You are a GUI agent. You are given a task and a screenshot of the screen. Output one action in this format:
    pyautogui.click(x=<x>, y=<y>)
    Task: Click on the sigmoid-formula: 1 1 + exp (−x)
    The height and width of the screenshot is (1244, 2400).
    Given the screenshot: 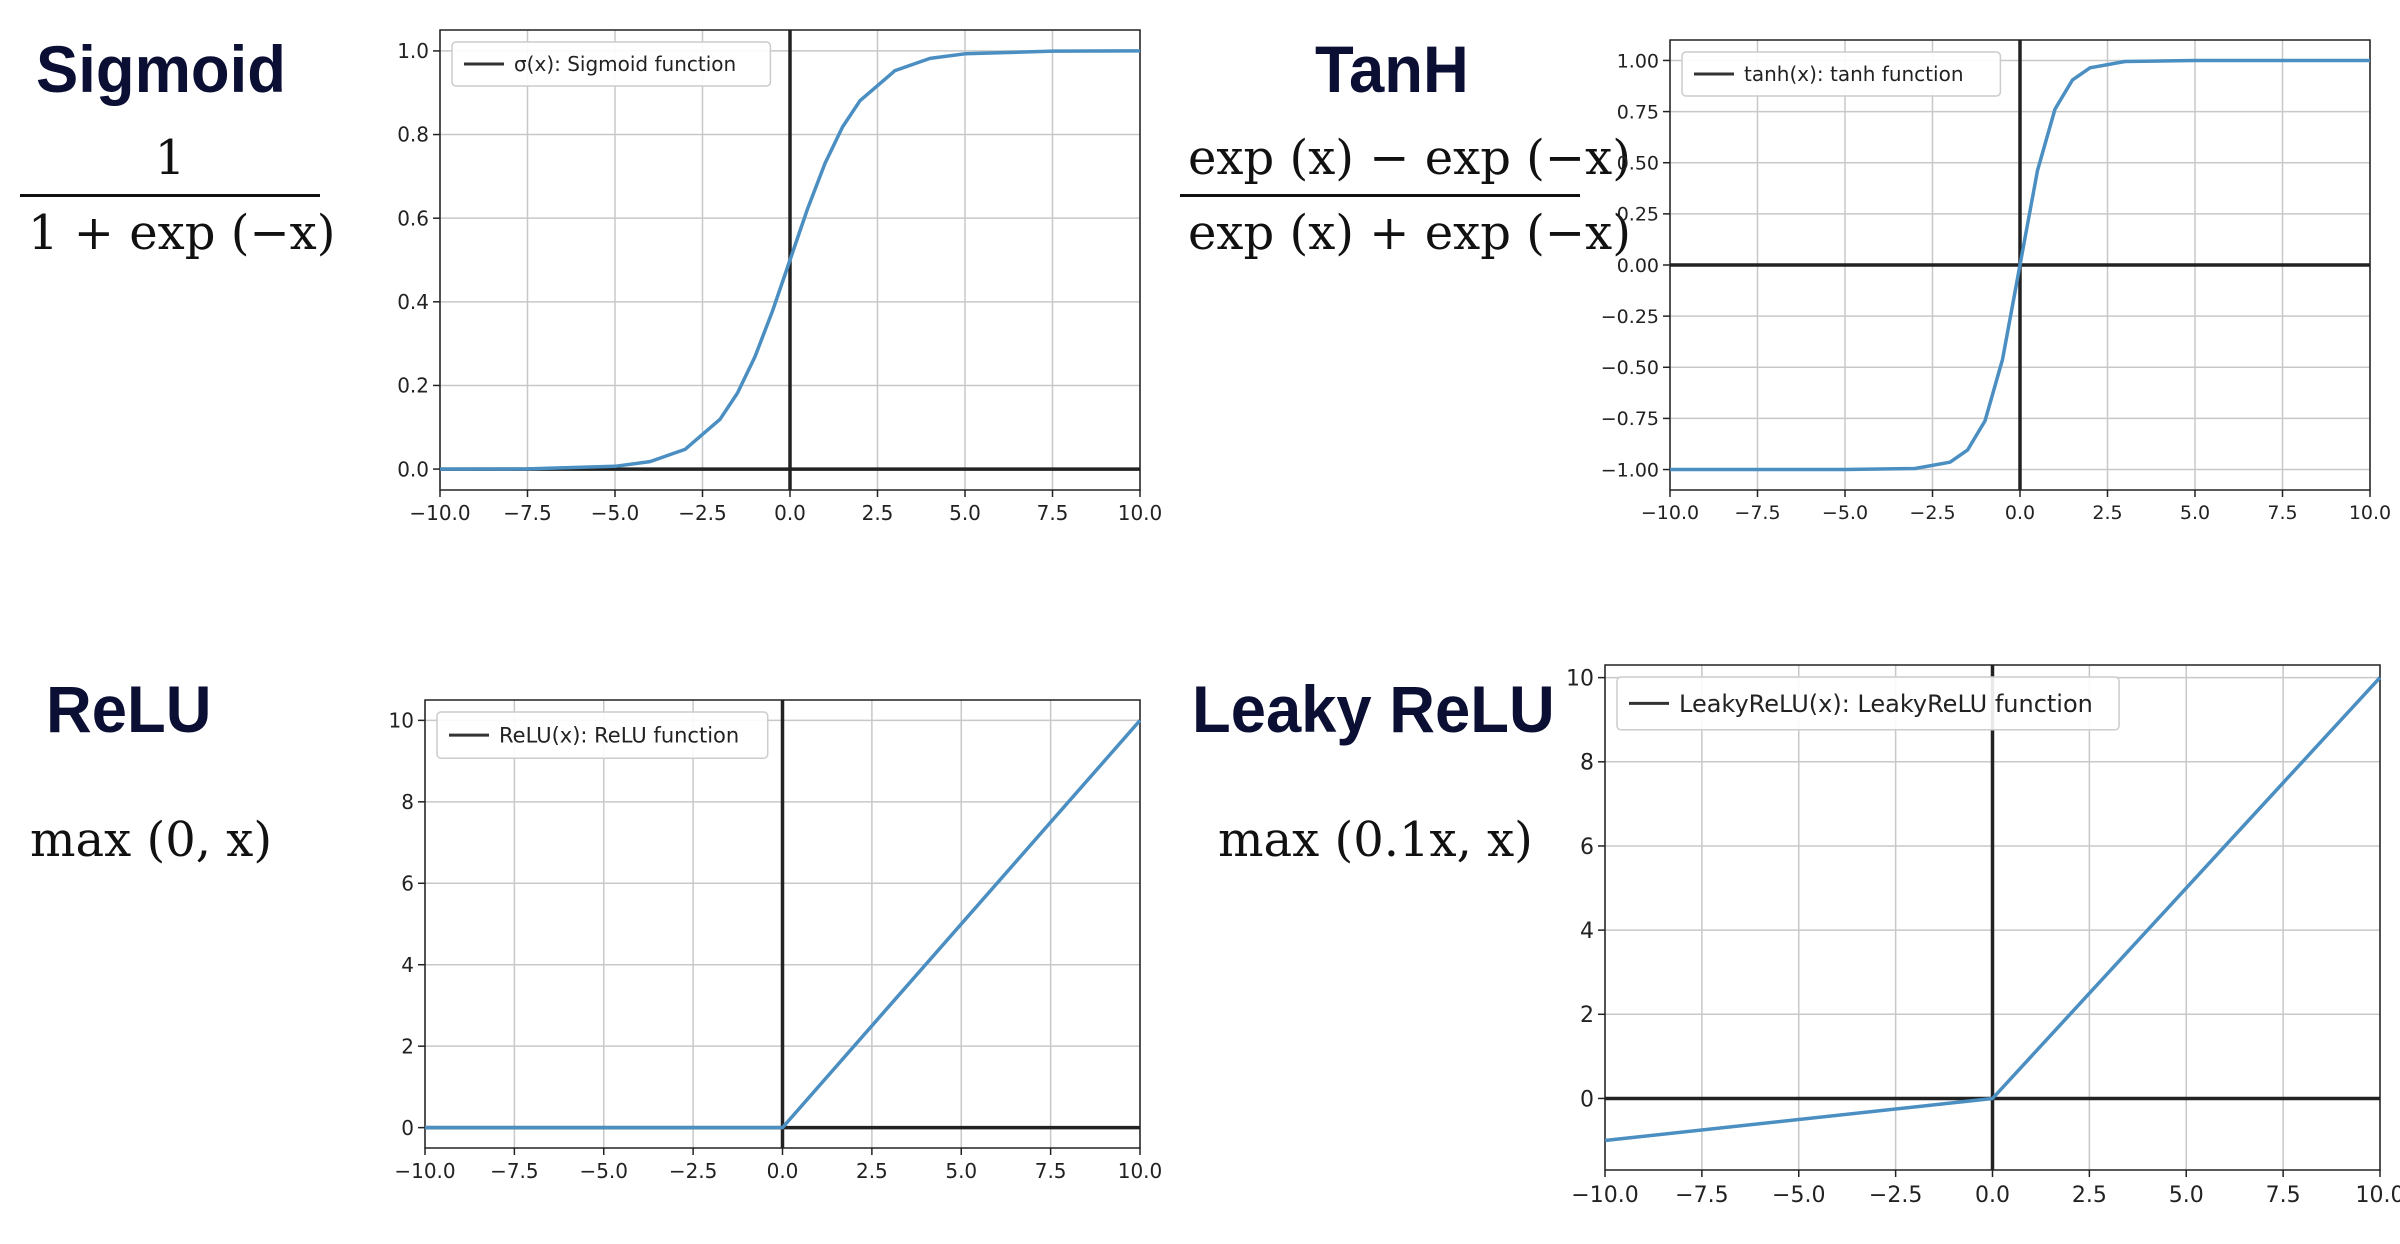 What is the action you would take?
    pyautogui.click(x=177, y=195)
    